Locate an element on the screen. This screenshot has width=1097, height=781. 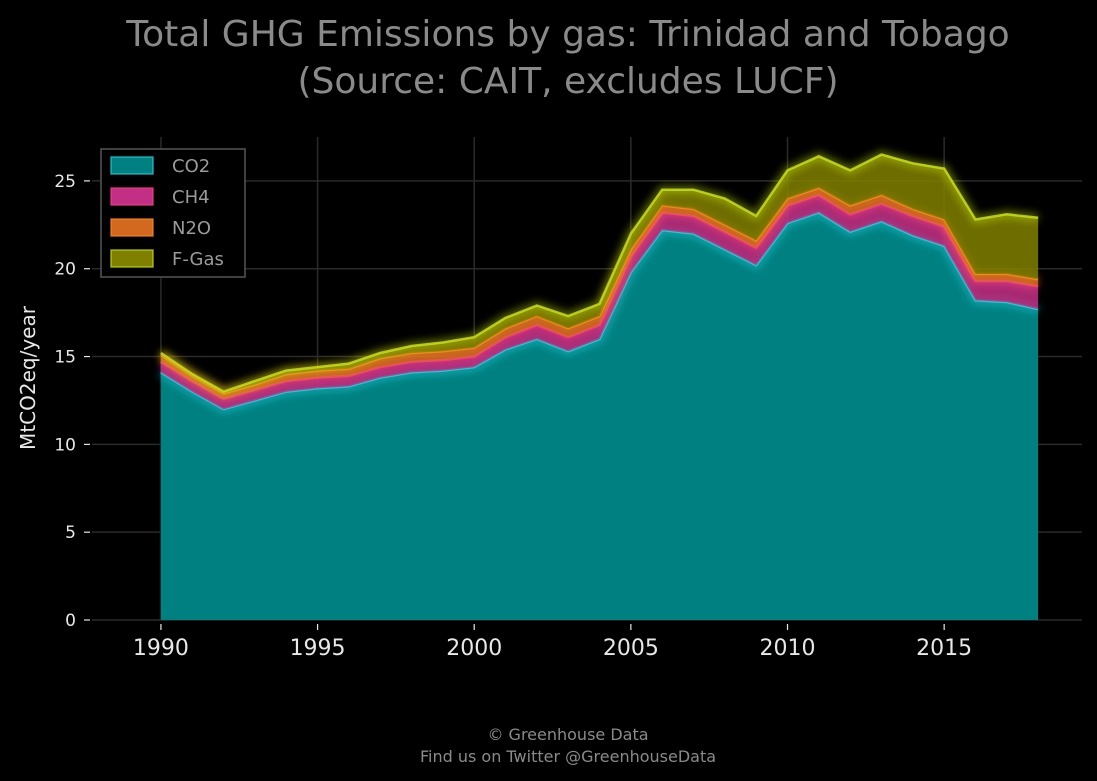
y-tick-label: 10 is located at coordinates (65, 445).